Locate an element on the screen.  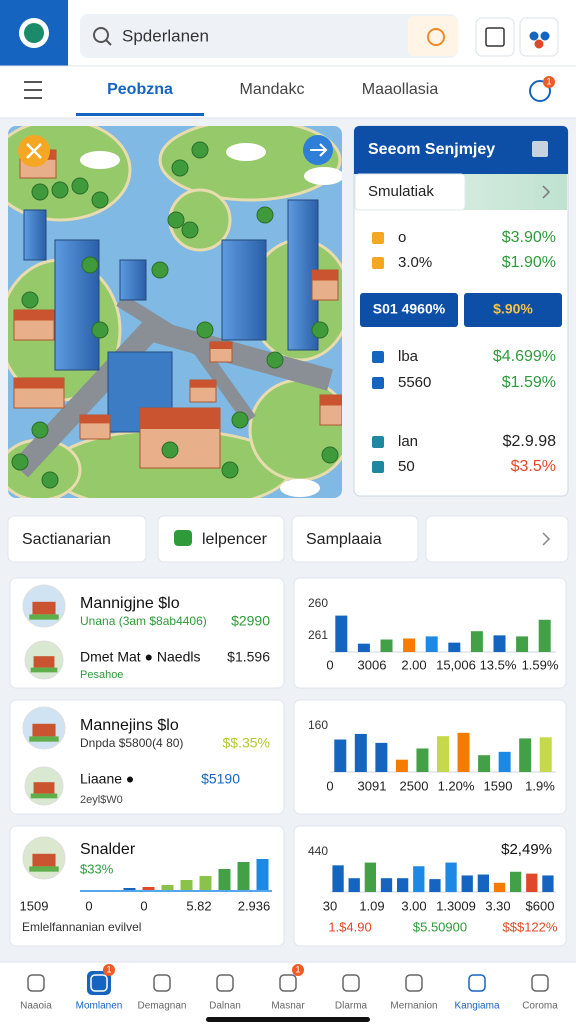
x-label: 1509 is located at coordinates (34, 905).